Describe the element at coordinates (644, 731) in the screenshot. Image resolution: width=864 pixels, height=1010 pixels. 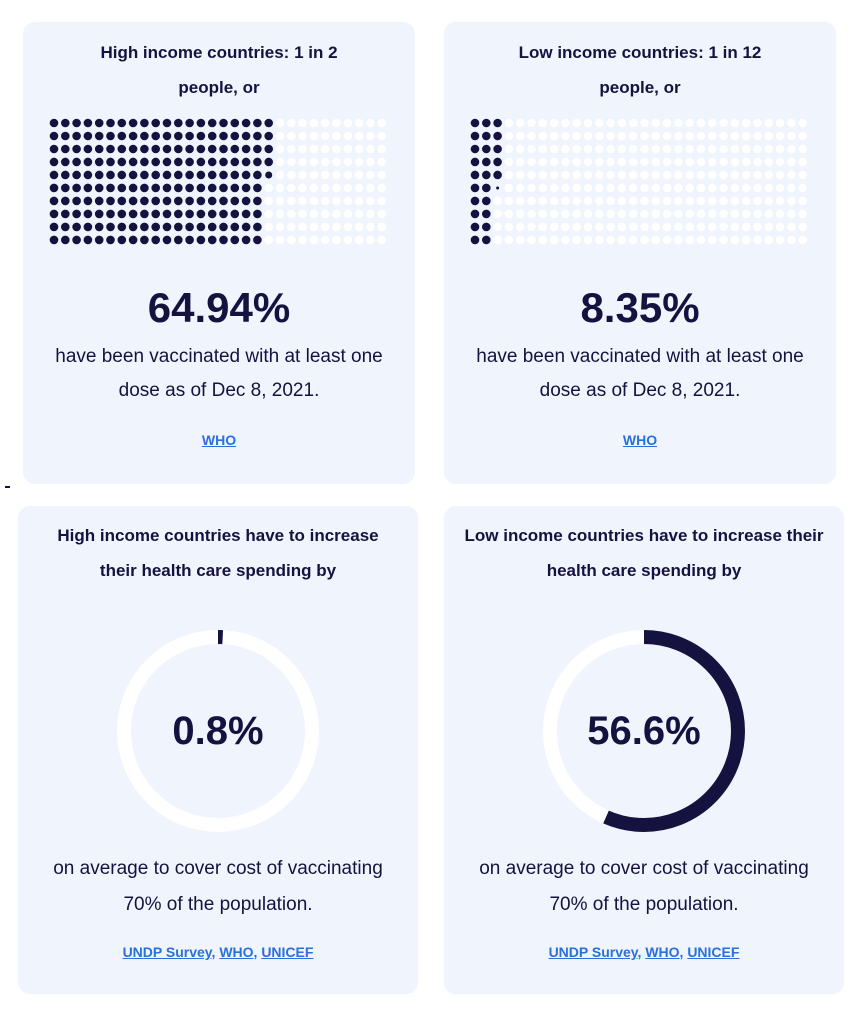
I see `progress-ring-svg` at that location.